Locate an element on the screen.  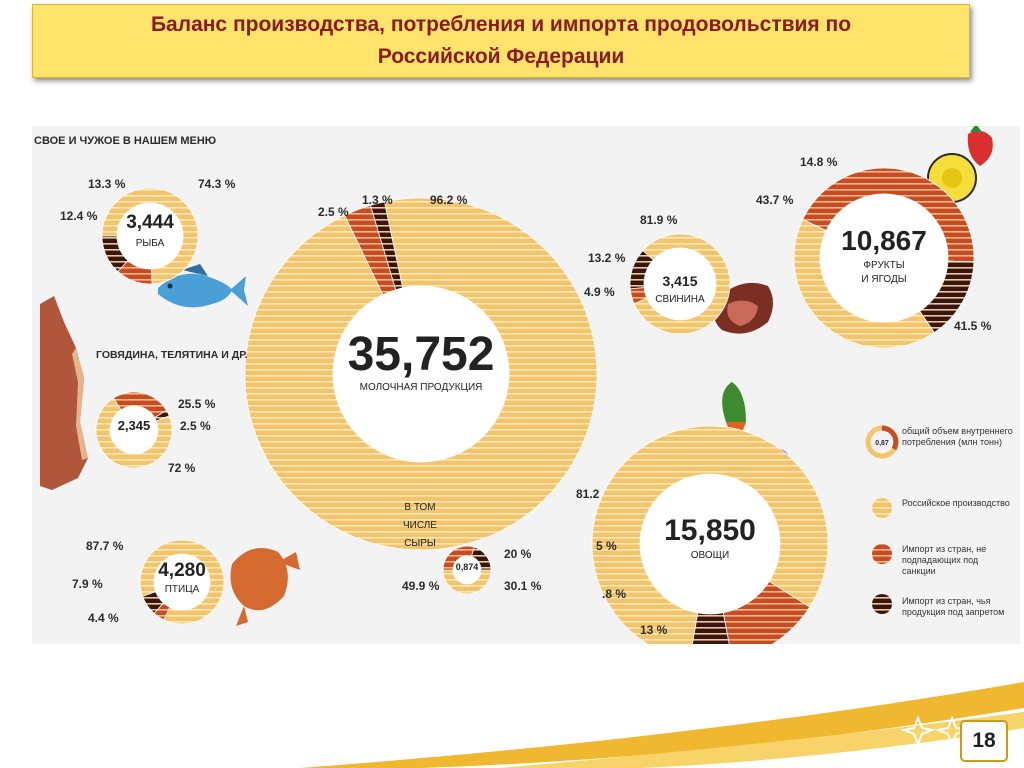
dairy-pct-sanction: 1.3 % is located at coordinates (377, 200).